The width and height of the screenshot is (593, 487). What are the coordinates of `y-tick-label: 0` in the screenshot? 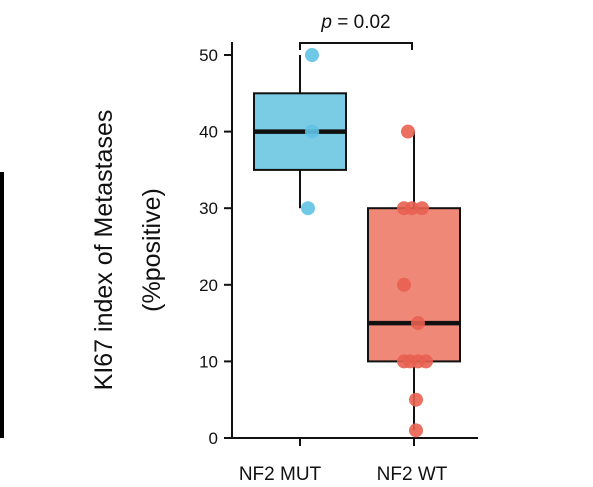 It's located at (213, 438).